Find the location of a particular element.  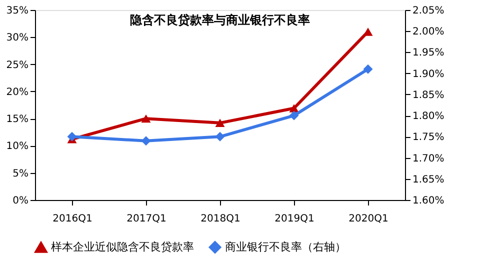

y2-tick-label: 1.85% is located at coordinates (428, 95).